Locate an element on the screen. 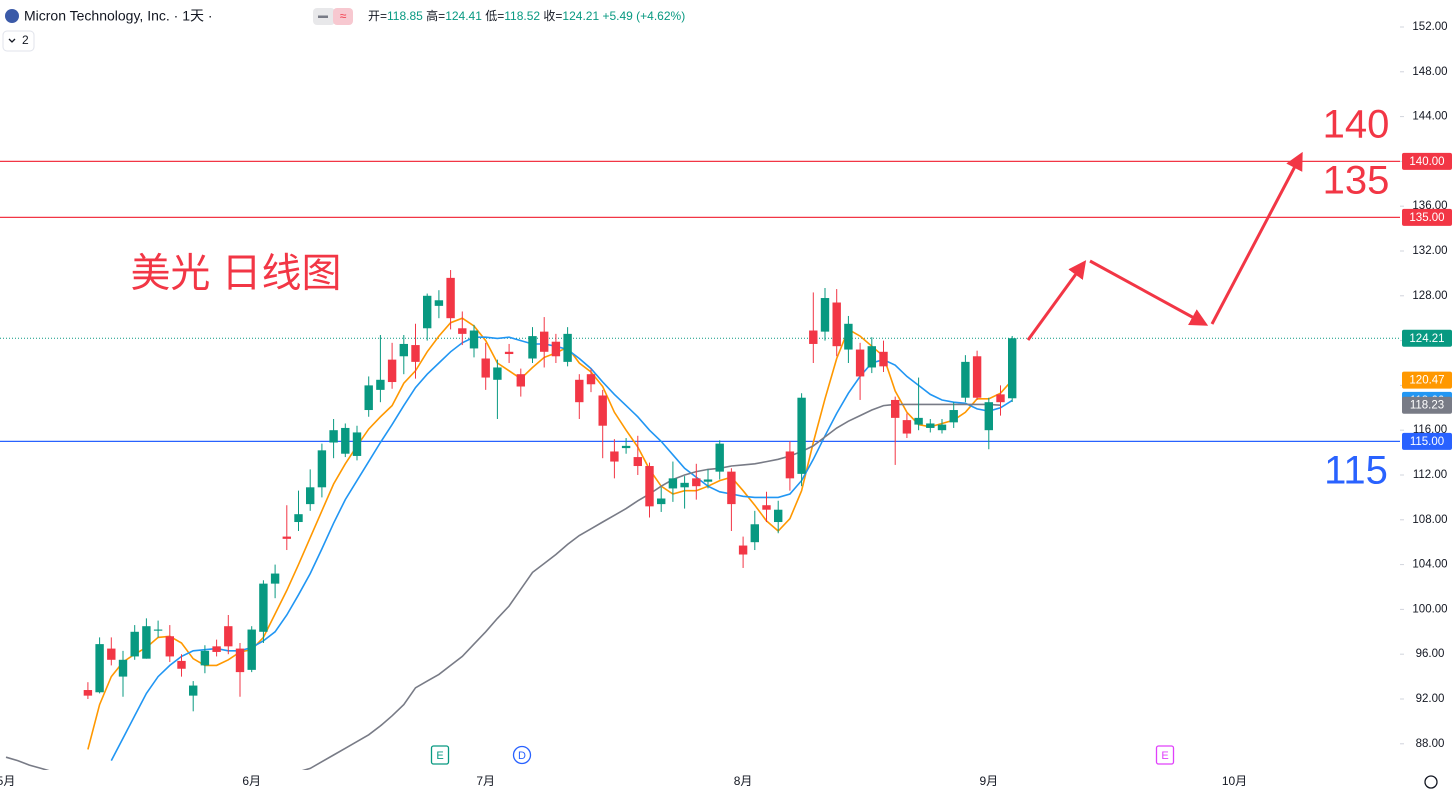 The image size is (1456, 795). y-tick-label: 88.00 is located at coordinates (1430, 744).